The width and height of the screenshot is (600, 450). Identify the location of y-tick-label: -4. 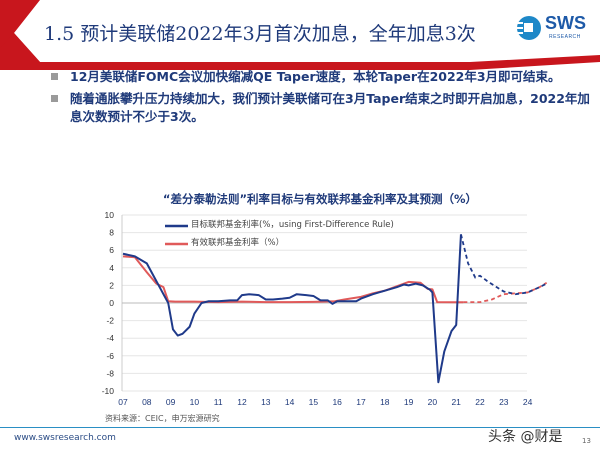
(110, 338).